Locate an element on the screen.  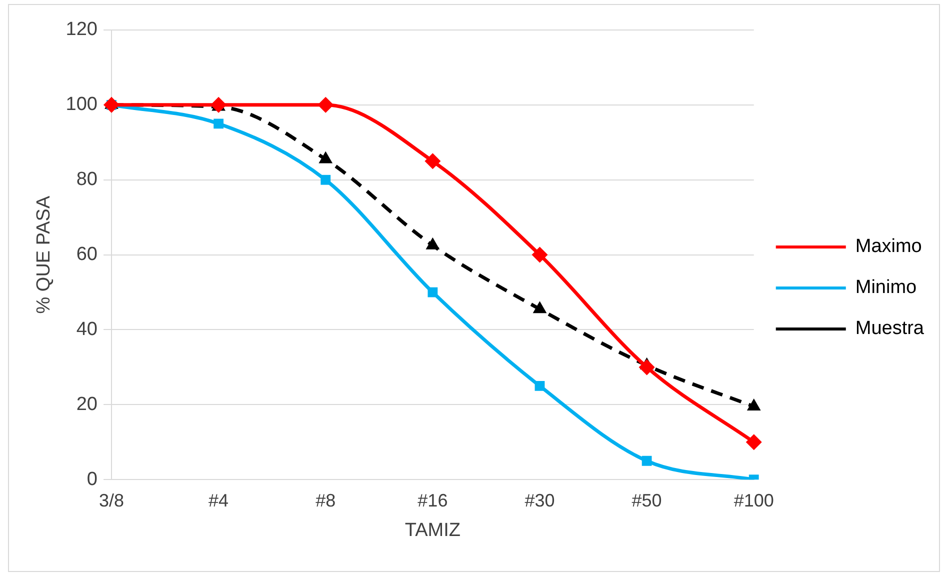
x-tick-label: #4 is located at coordinates (218, 500).